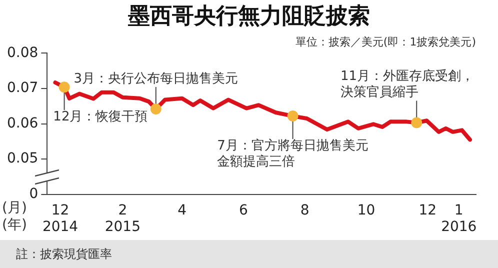 This screenshot has width=498, height=268. Describe the element at coordinates (22, 52) in the screenshot. I see `y-tick-label: 0.08` at that location.